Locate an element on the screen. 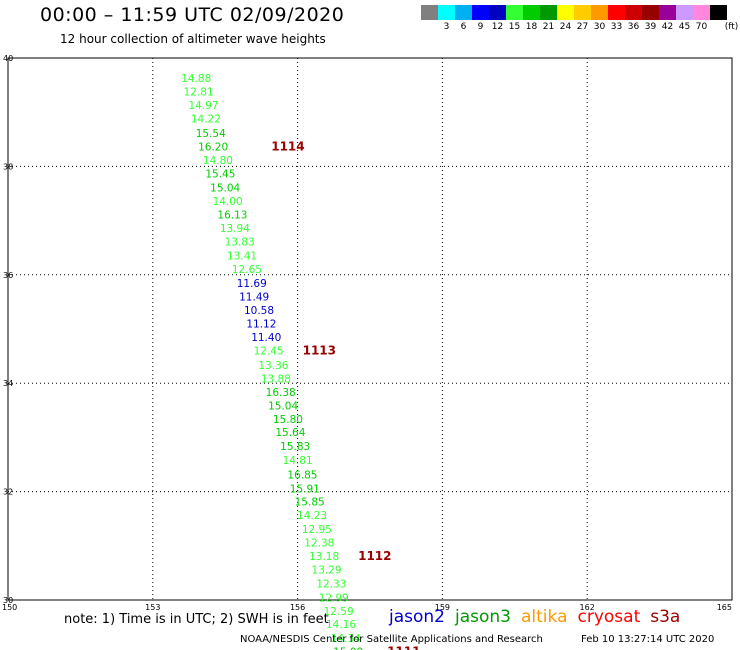 The image size is (740, 650). legend-tick-label: 39 is located at coordinates (650, 27).